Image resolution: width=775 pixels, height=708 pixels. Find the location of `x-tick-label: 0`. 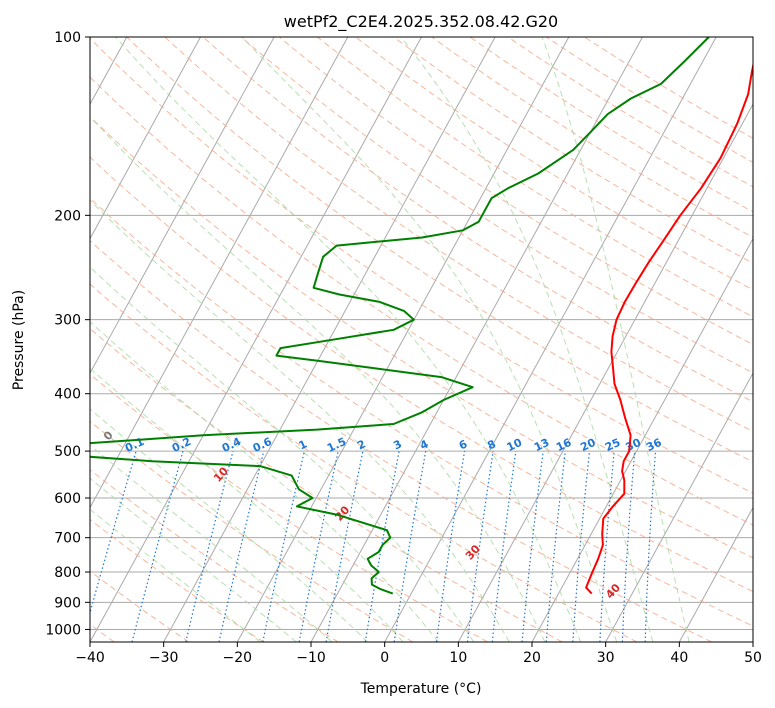

x-tick-label: 0 is located at coordinates (384, 658).